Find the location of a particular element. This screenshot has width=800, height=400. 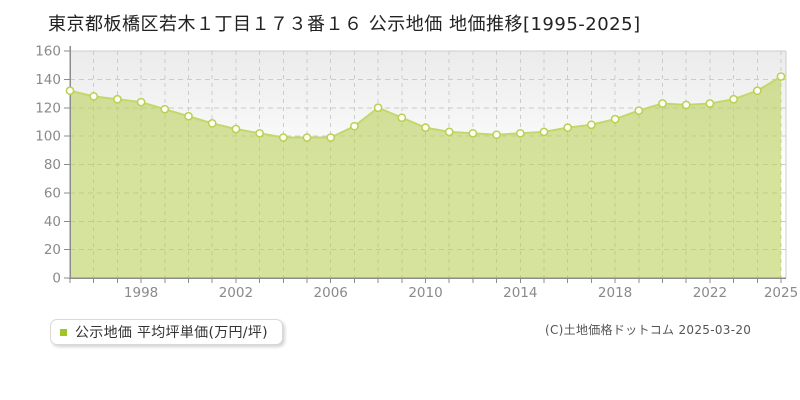

x-tick-label: 2022 is located at coordinates (710, 293).